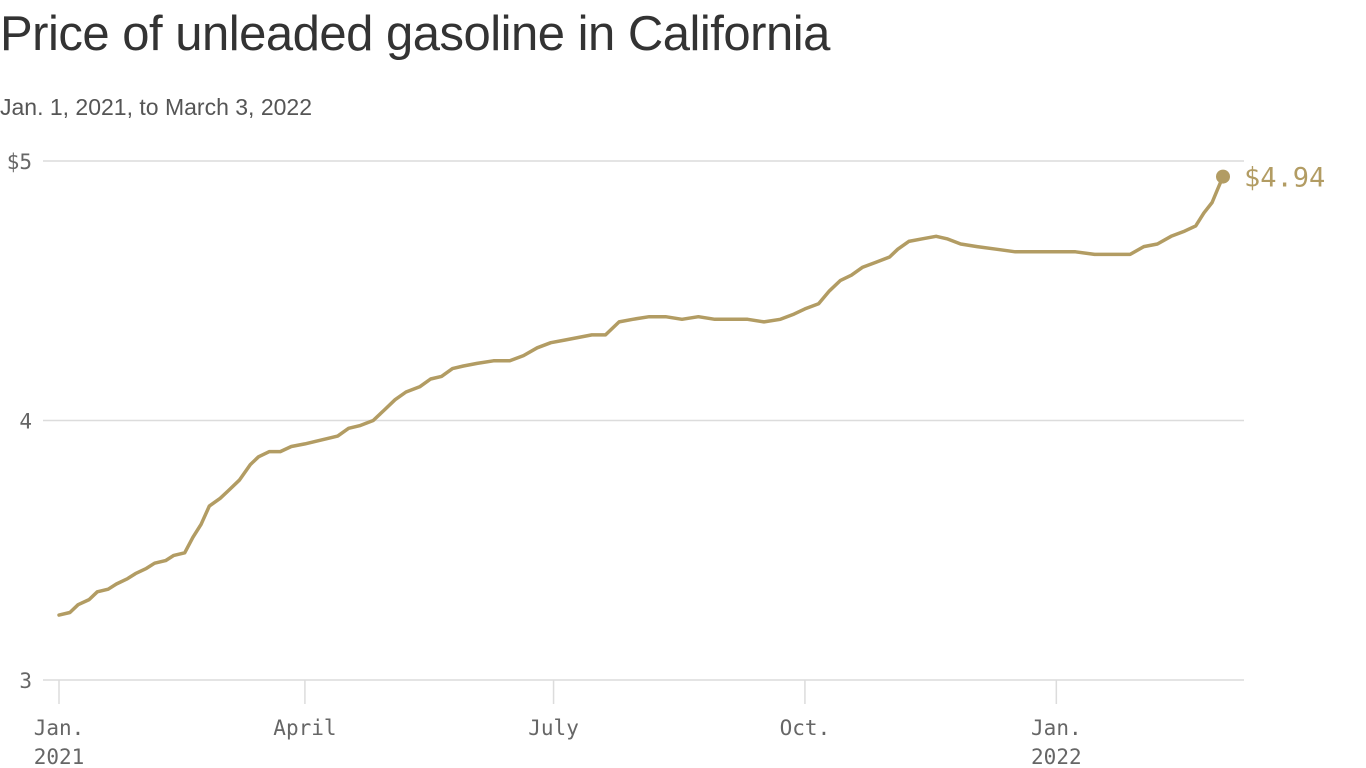 This screenshot has height=768, width=1366. I want to click on x-tick-label-1: April, so click(304, 728).